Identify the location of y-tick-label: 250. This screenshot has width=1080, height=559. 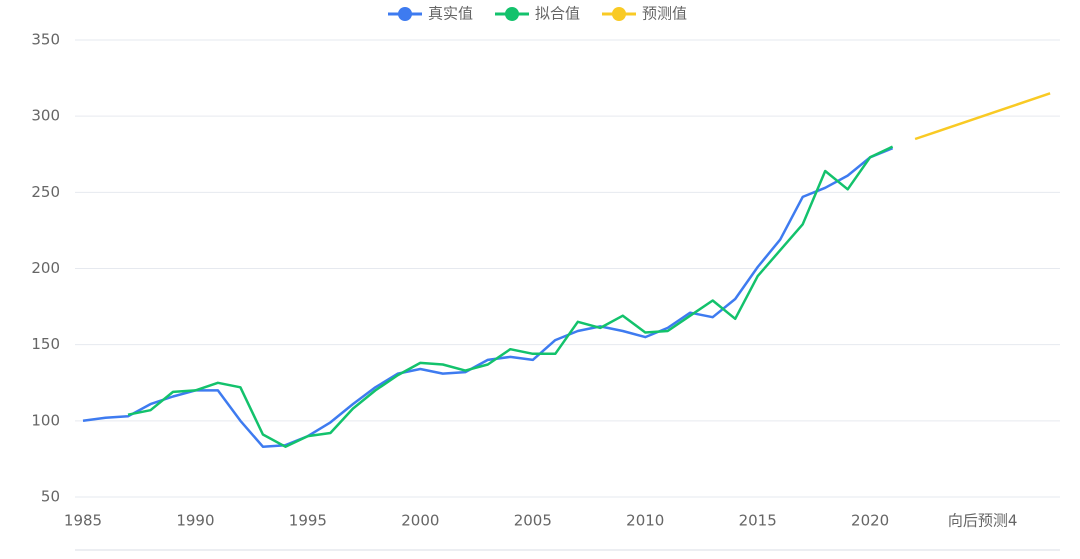
(45, 192).